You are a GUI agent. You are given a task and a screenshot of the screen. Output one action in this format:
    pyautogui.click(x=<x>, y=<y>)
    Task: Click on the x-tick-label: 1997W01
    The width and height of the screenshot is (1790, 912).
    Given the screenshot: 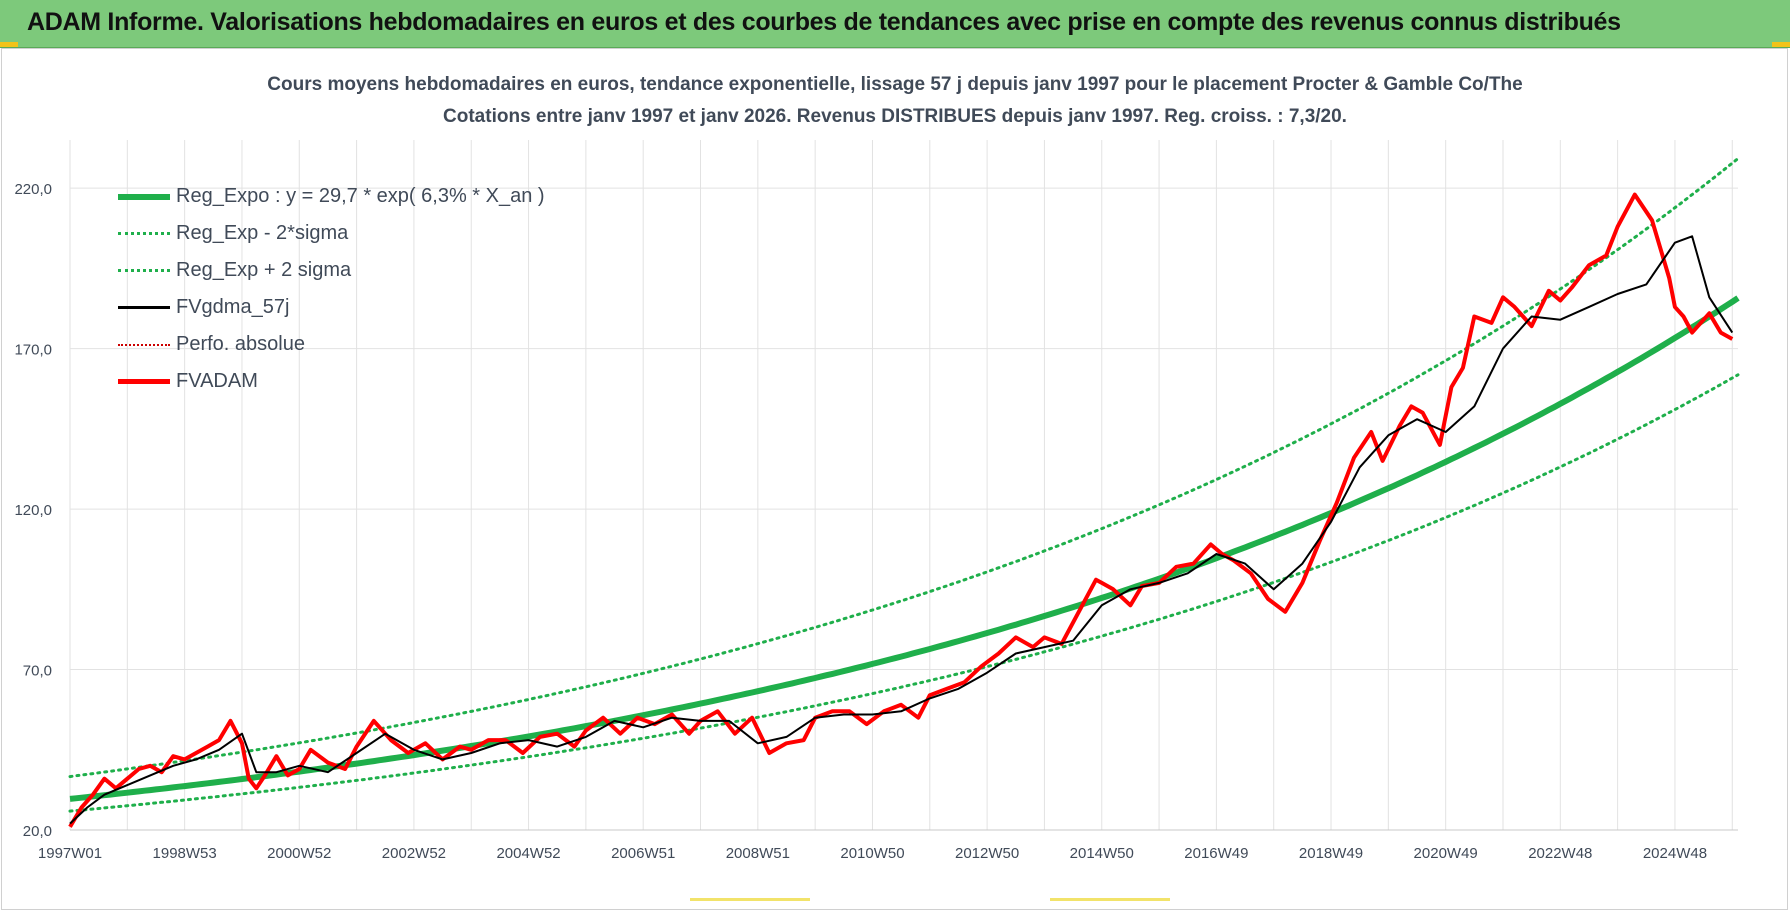 What is the action you would take?
    pyautogui.click(x=70, y=853)
    